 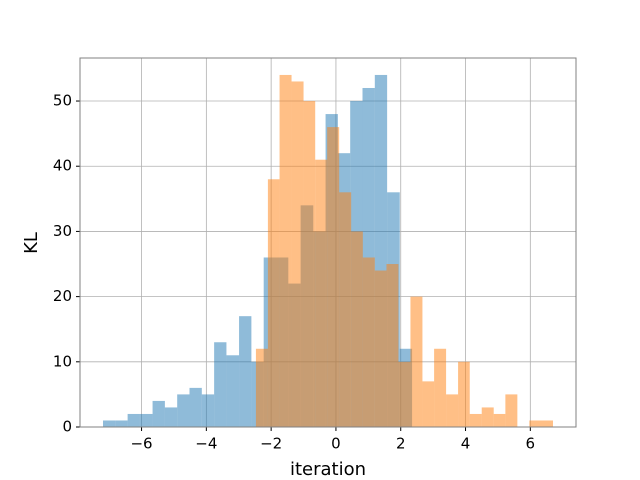 I want to click on y-tick-label: 20, so click(x=62, y=296).